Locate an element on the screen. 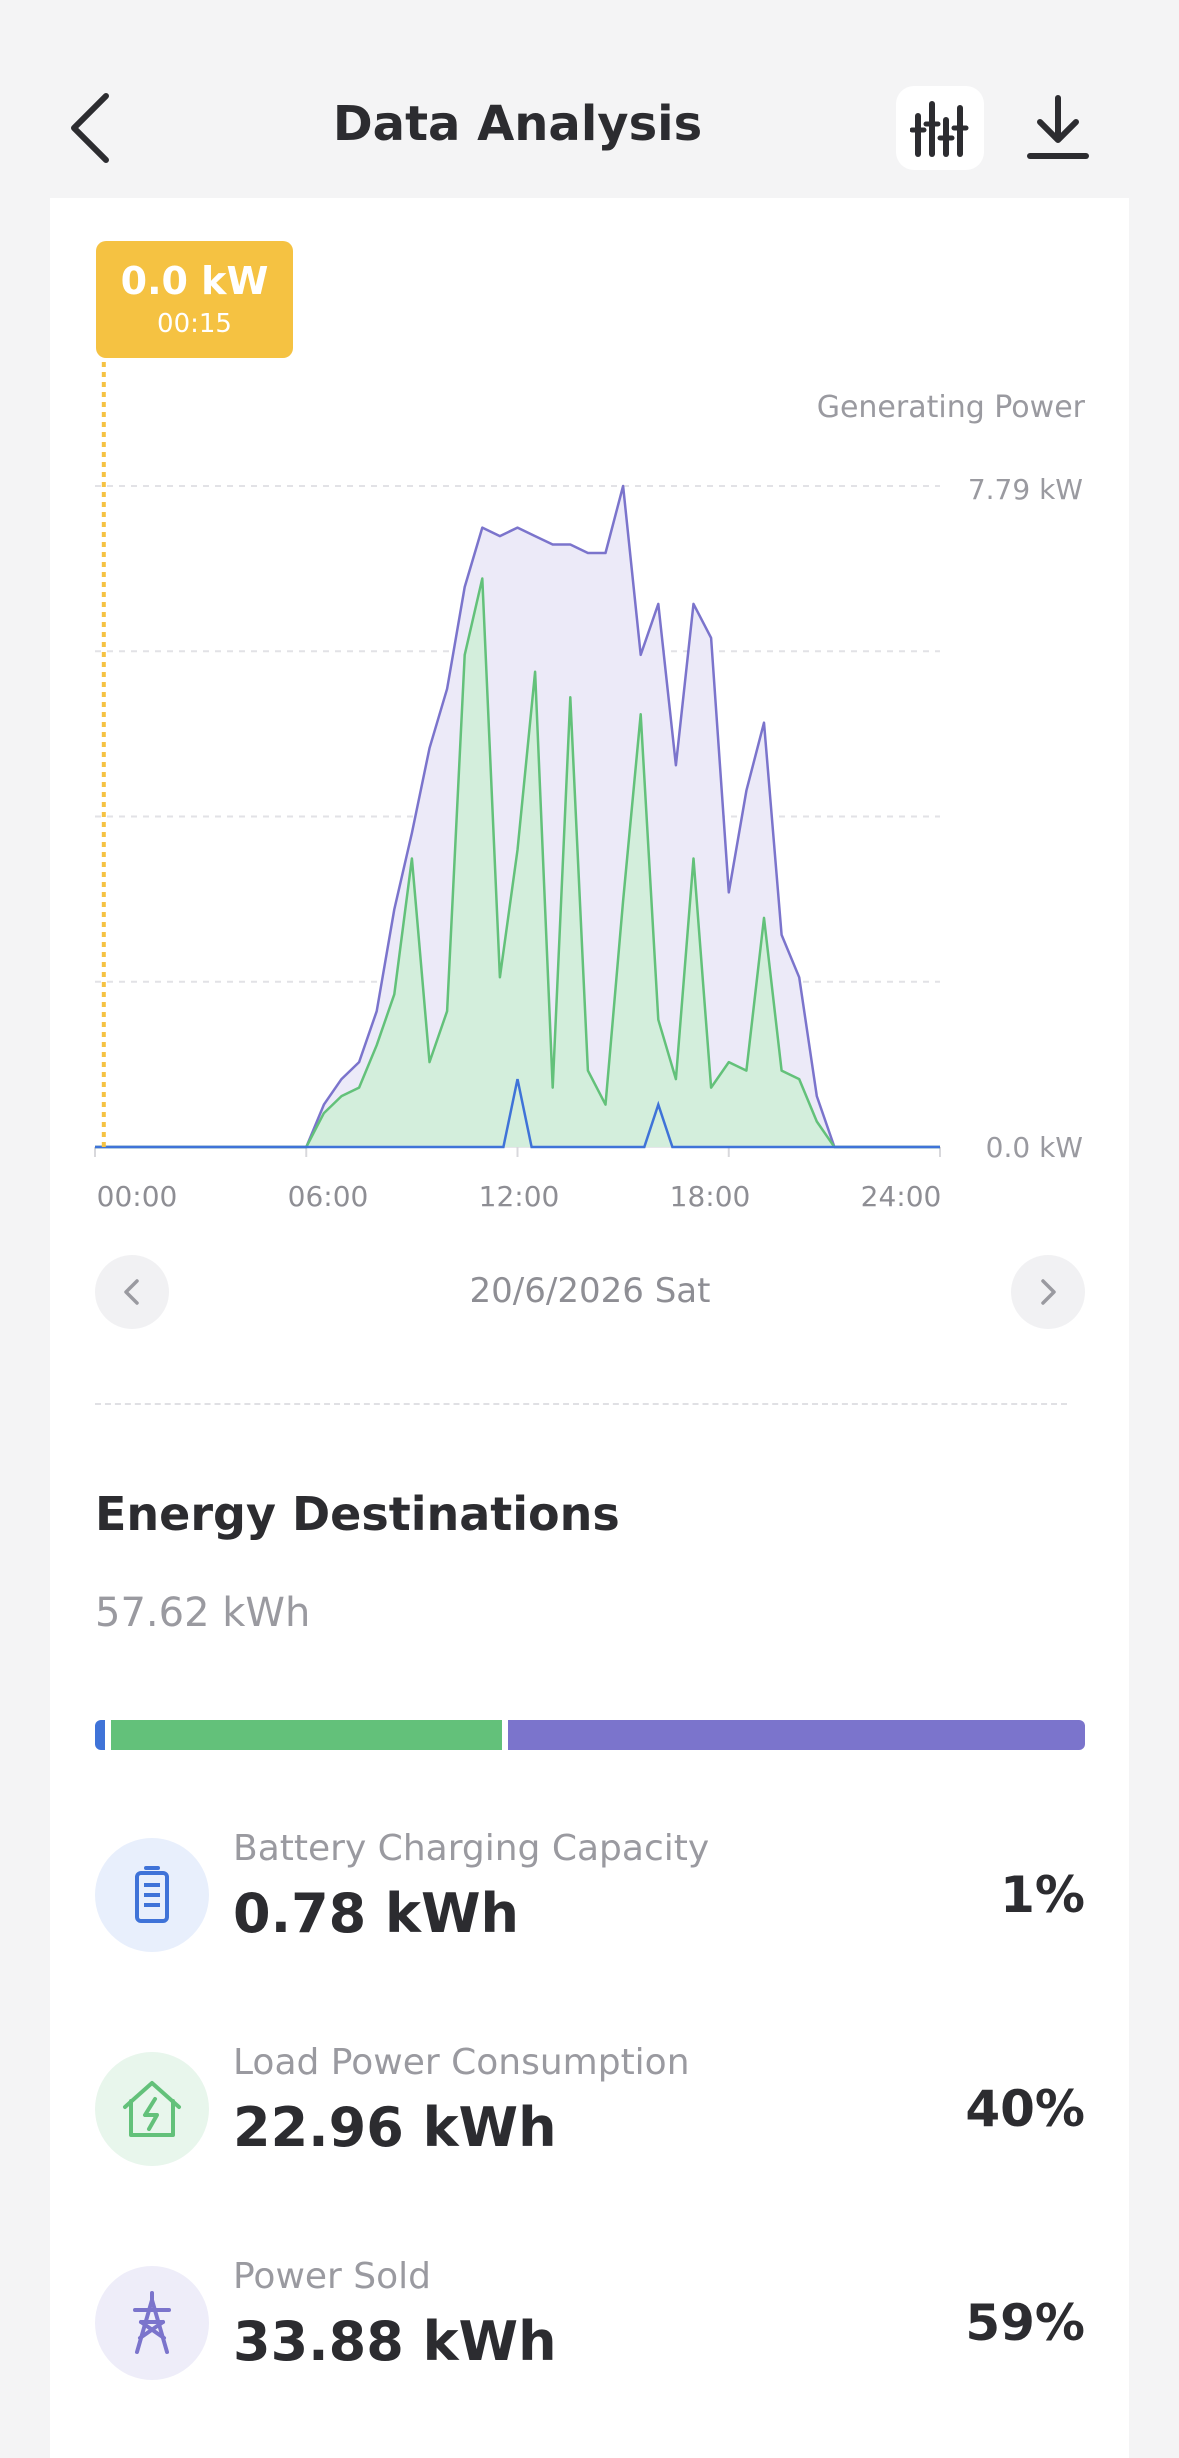  date-label: 20/6/2026 Sat is located at coordinates (590, 1291).